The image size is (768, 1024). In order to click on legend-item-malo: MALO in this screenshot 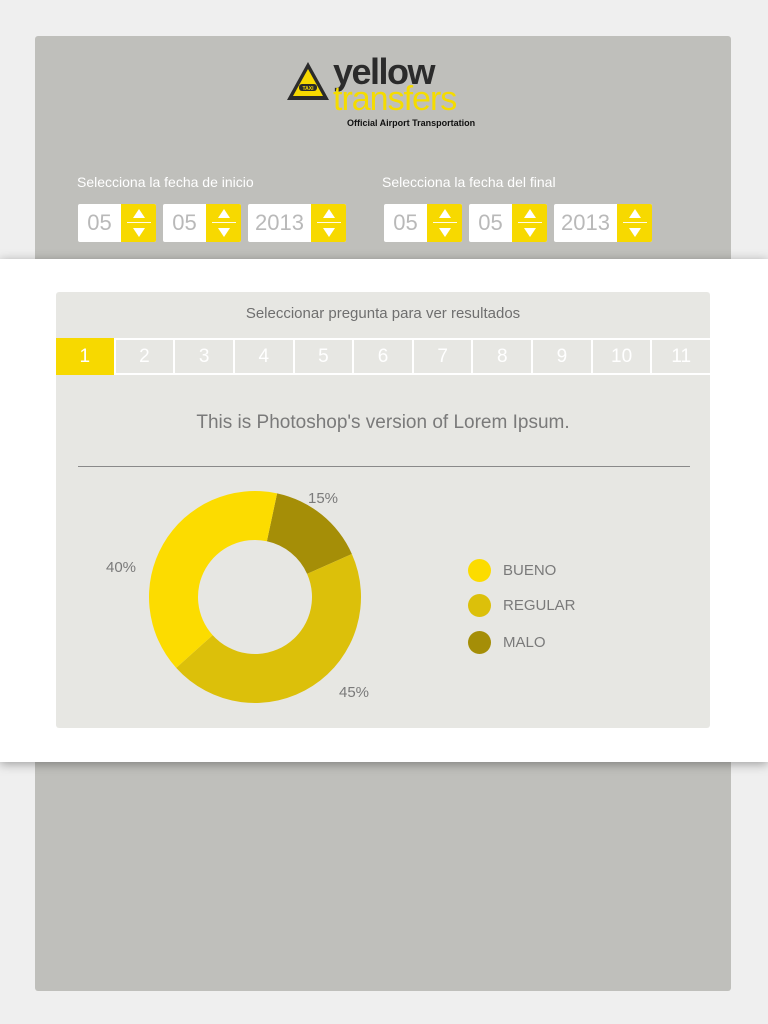, I will do `click(507, 642)`.